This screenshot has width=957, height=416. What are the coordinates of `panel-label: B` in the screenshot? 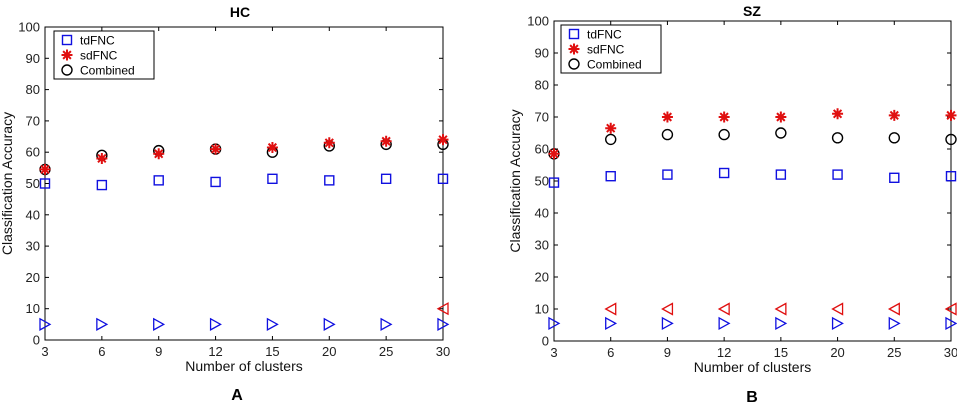 It's located at (752, 397).